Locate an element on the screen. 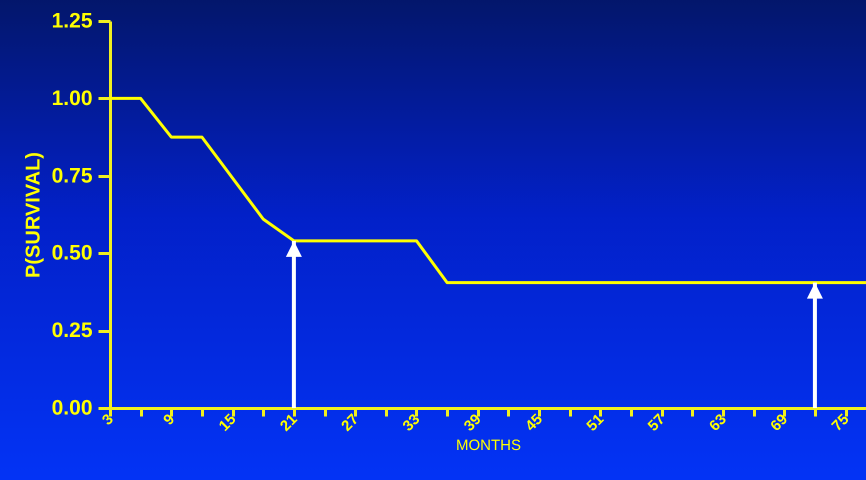 This screenshot has height=480, width=866. x-tick-label: 3 is located at coordinates (107, 419).